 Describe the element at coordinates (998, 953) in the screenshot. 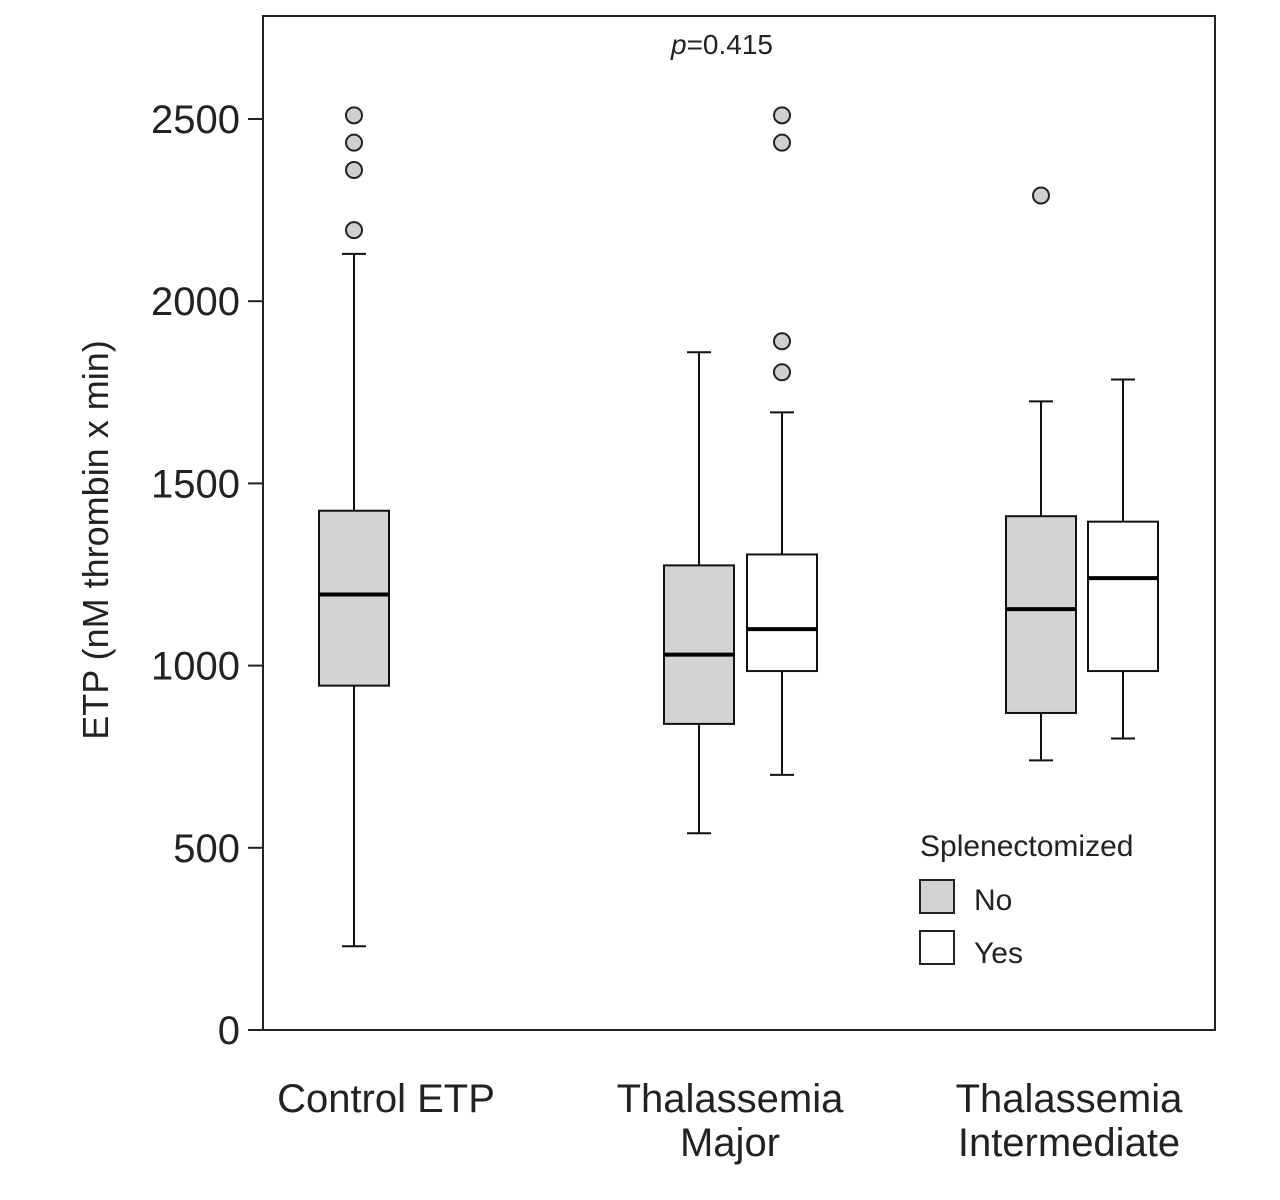

I see `legend-label-yes: Yes` at that location.